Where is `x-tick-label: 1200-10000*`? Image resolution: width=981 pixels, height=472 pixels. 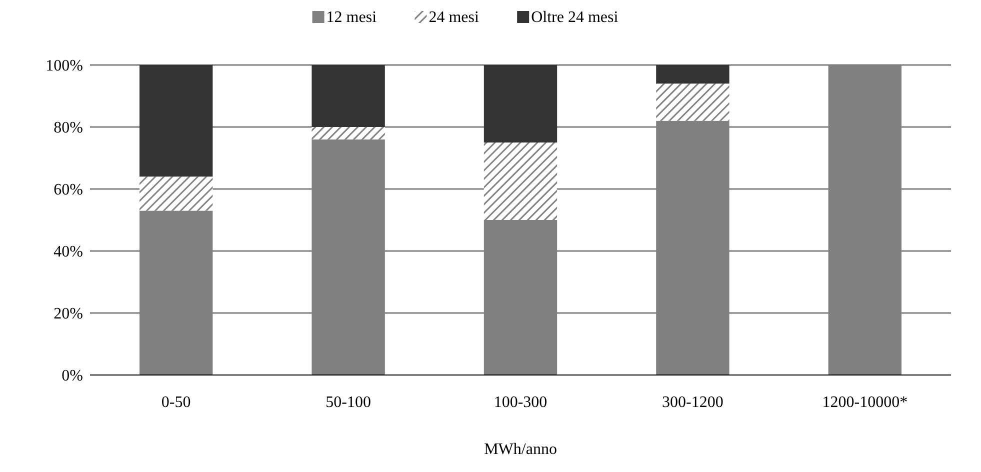
x-tick-label: 1200-10000* is located at coordinates (865, 402).